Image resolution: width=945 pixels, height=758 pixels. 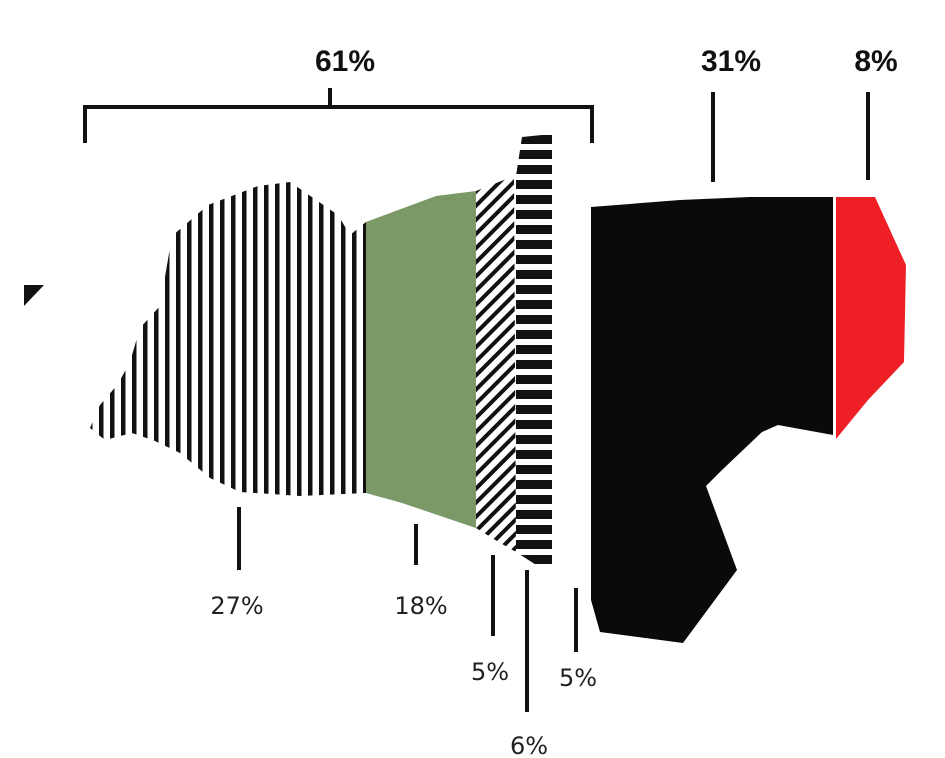 What do you see at coordinates (496, 364) in the screenshot?
I see `segment-3-shape` at bounding box center [496, 364].